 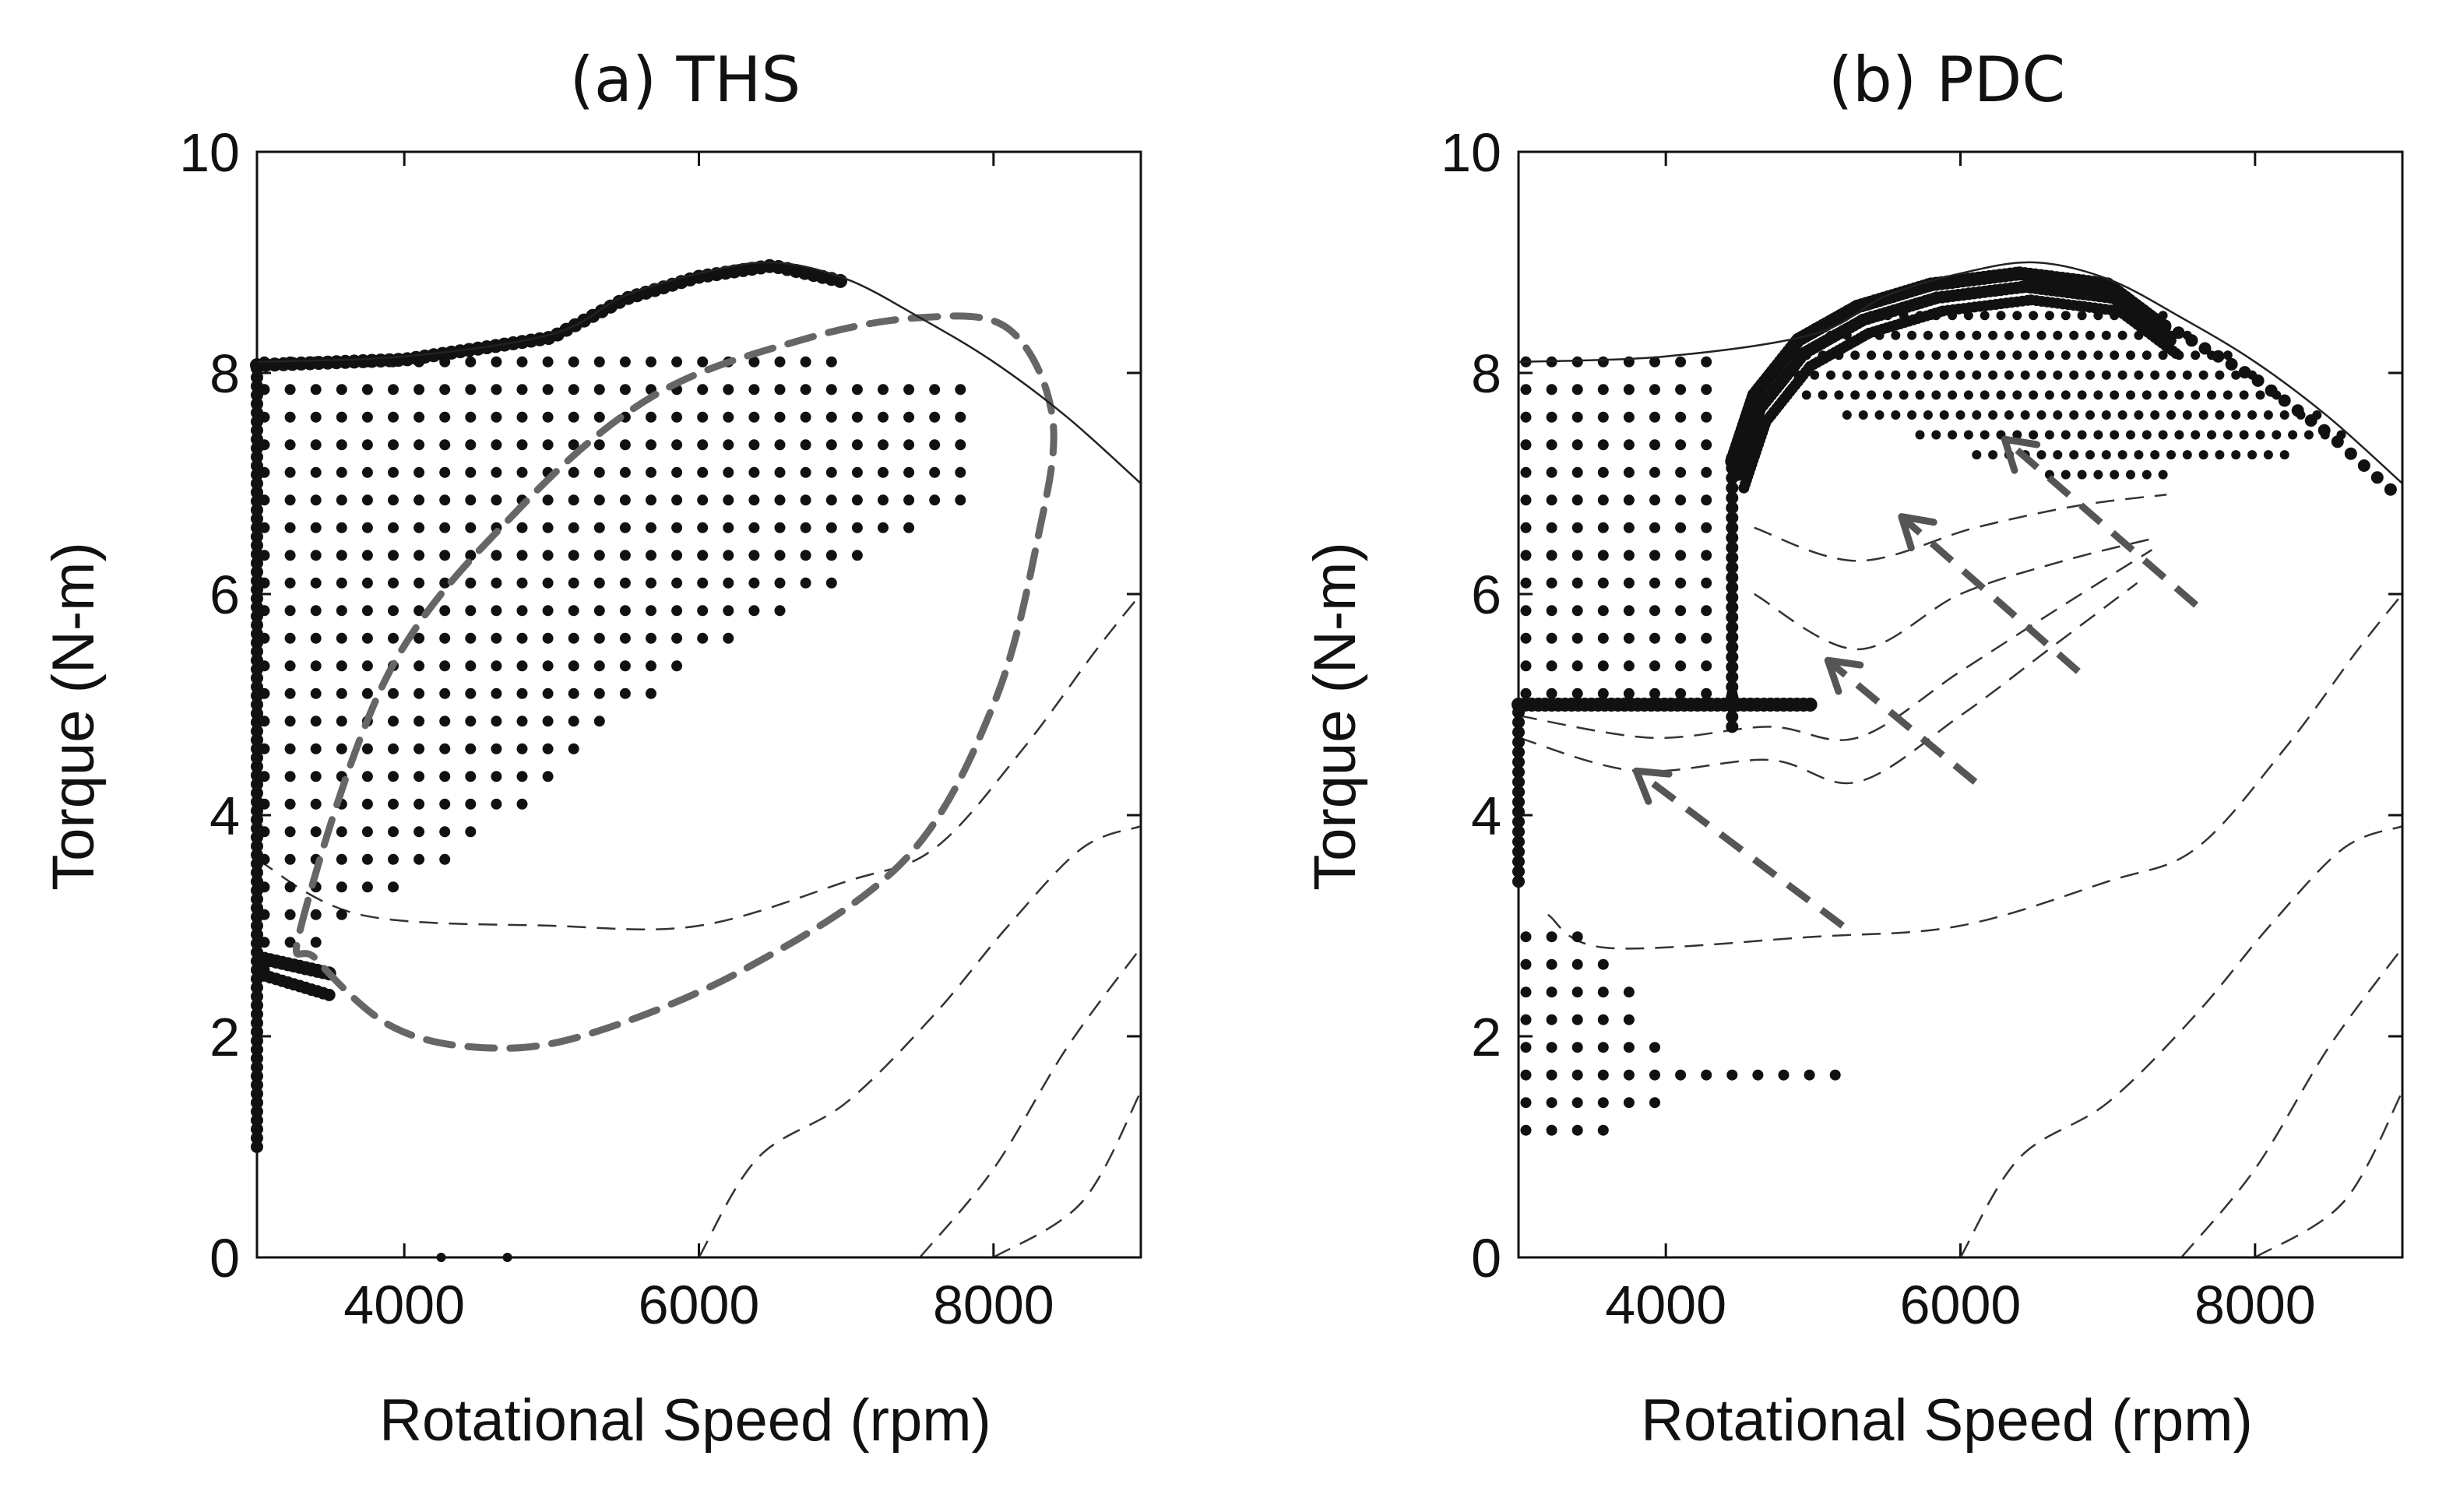 What do you see at coordinates (1902, 721) in the screenshot?
I see `arrow-shaft` at bounding box center [1902, 721].